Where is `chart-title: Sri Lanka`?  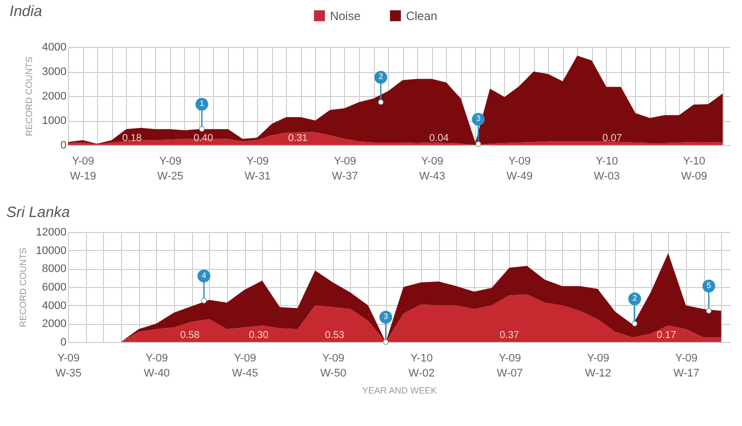
chart-title: Sri Lanka is located at coordinates (38, 212).